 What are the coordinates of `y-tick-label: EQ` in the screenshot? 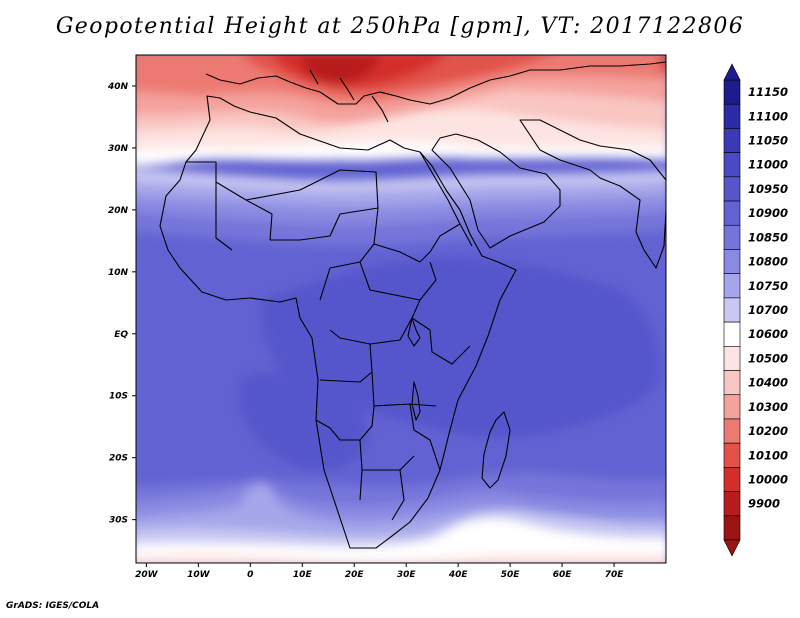 It's located at (121, 335).